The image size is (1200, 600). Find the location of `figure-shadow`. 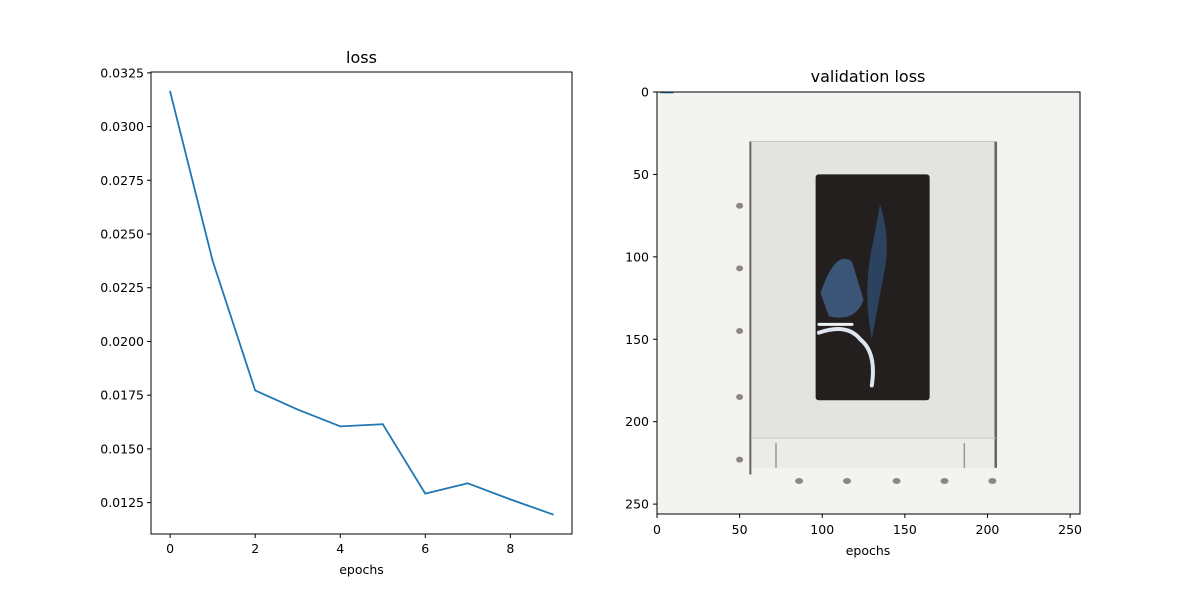

figure-shadow is located at coordinates (877, 272).